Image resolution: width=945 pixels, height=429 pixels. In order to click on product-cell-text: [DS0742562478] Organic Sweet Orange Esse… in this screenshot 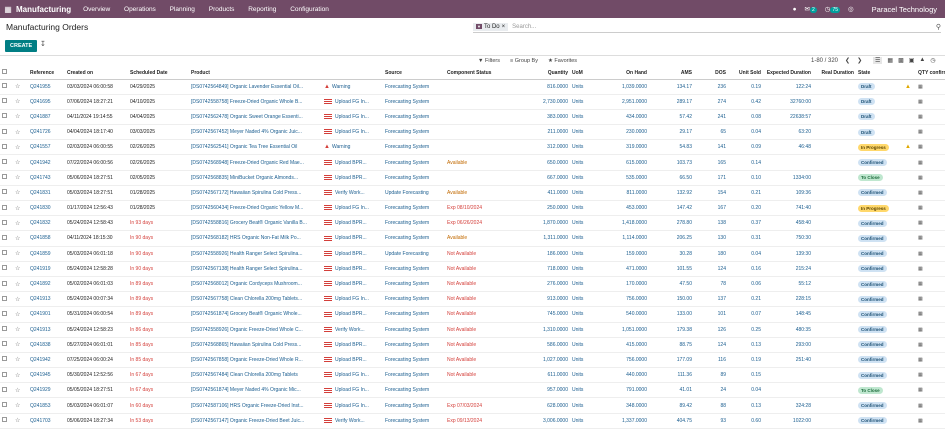, I will do `click(247, 116)`.